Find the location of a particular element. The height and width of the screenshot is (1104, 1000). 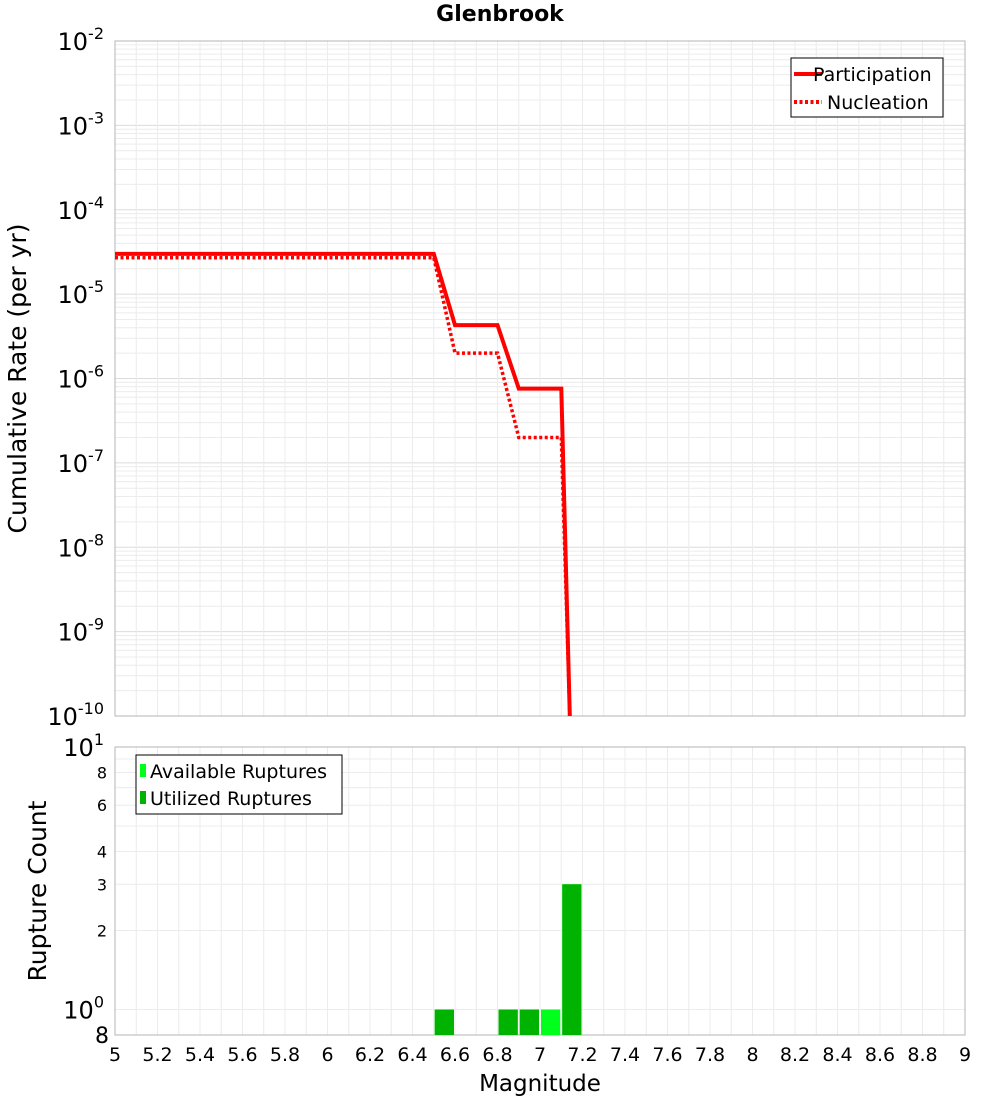

x-tick-label: 8.4 is located at coordinates (837, 1055).